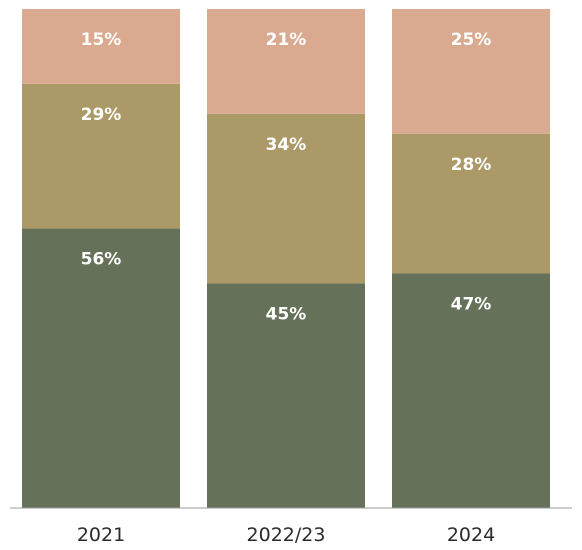 This screenshot has height=550, width=582. I want to click on data-label: 34%, so click(286, 145).